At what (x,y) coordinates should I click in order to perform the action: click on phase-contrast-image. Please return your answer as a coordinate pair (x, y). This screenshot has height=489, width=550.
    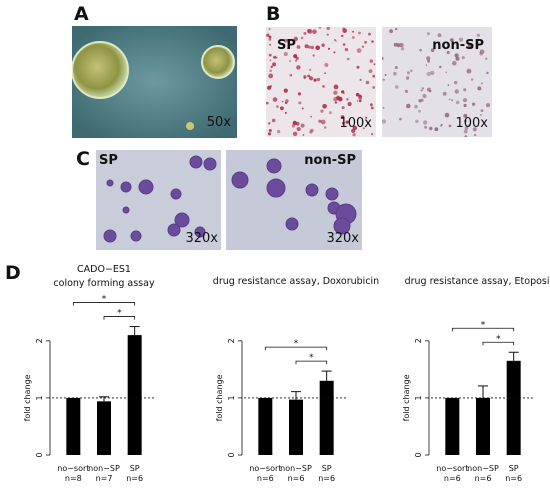
    Looking at the image, I should click on (154, 82).